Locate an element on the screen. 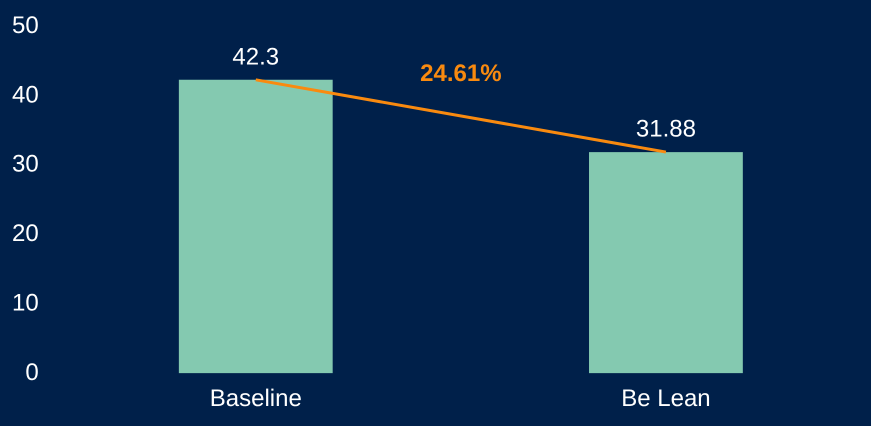  y-tick-label: 0 is located at coordinates (32, 372).